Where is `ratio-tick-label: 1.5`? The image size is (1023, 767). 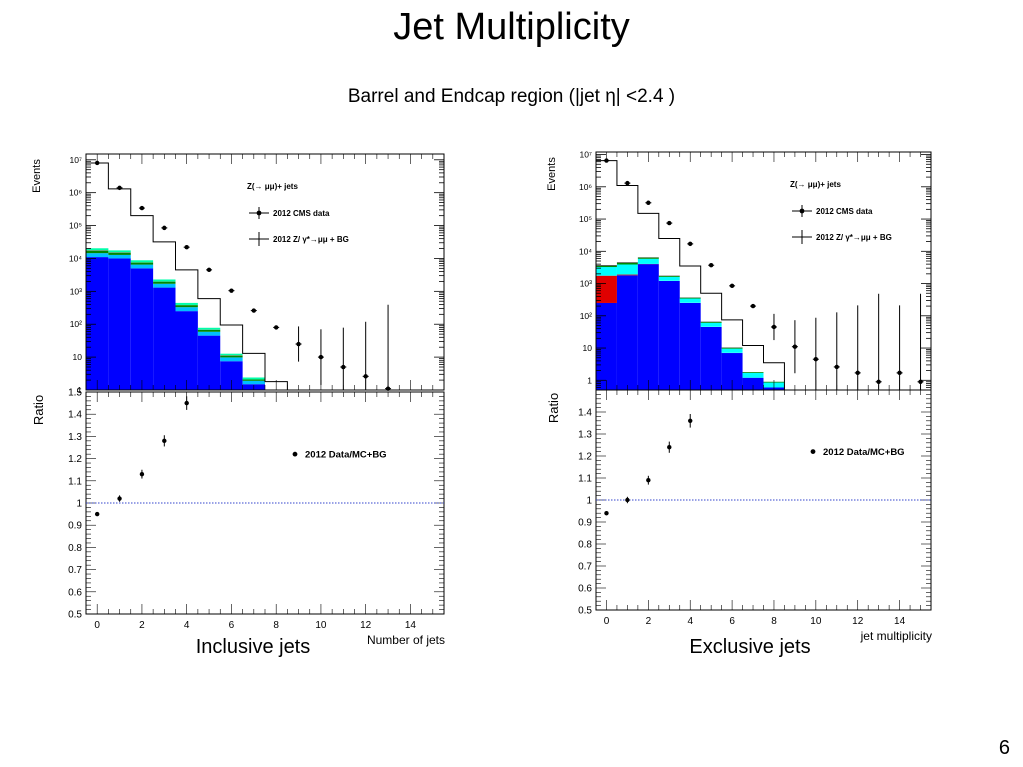
ratio-tick-label: 1.5 is located at coordinates (75, 393).